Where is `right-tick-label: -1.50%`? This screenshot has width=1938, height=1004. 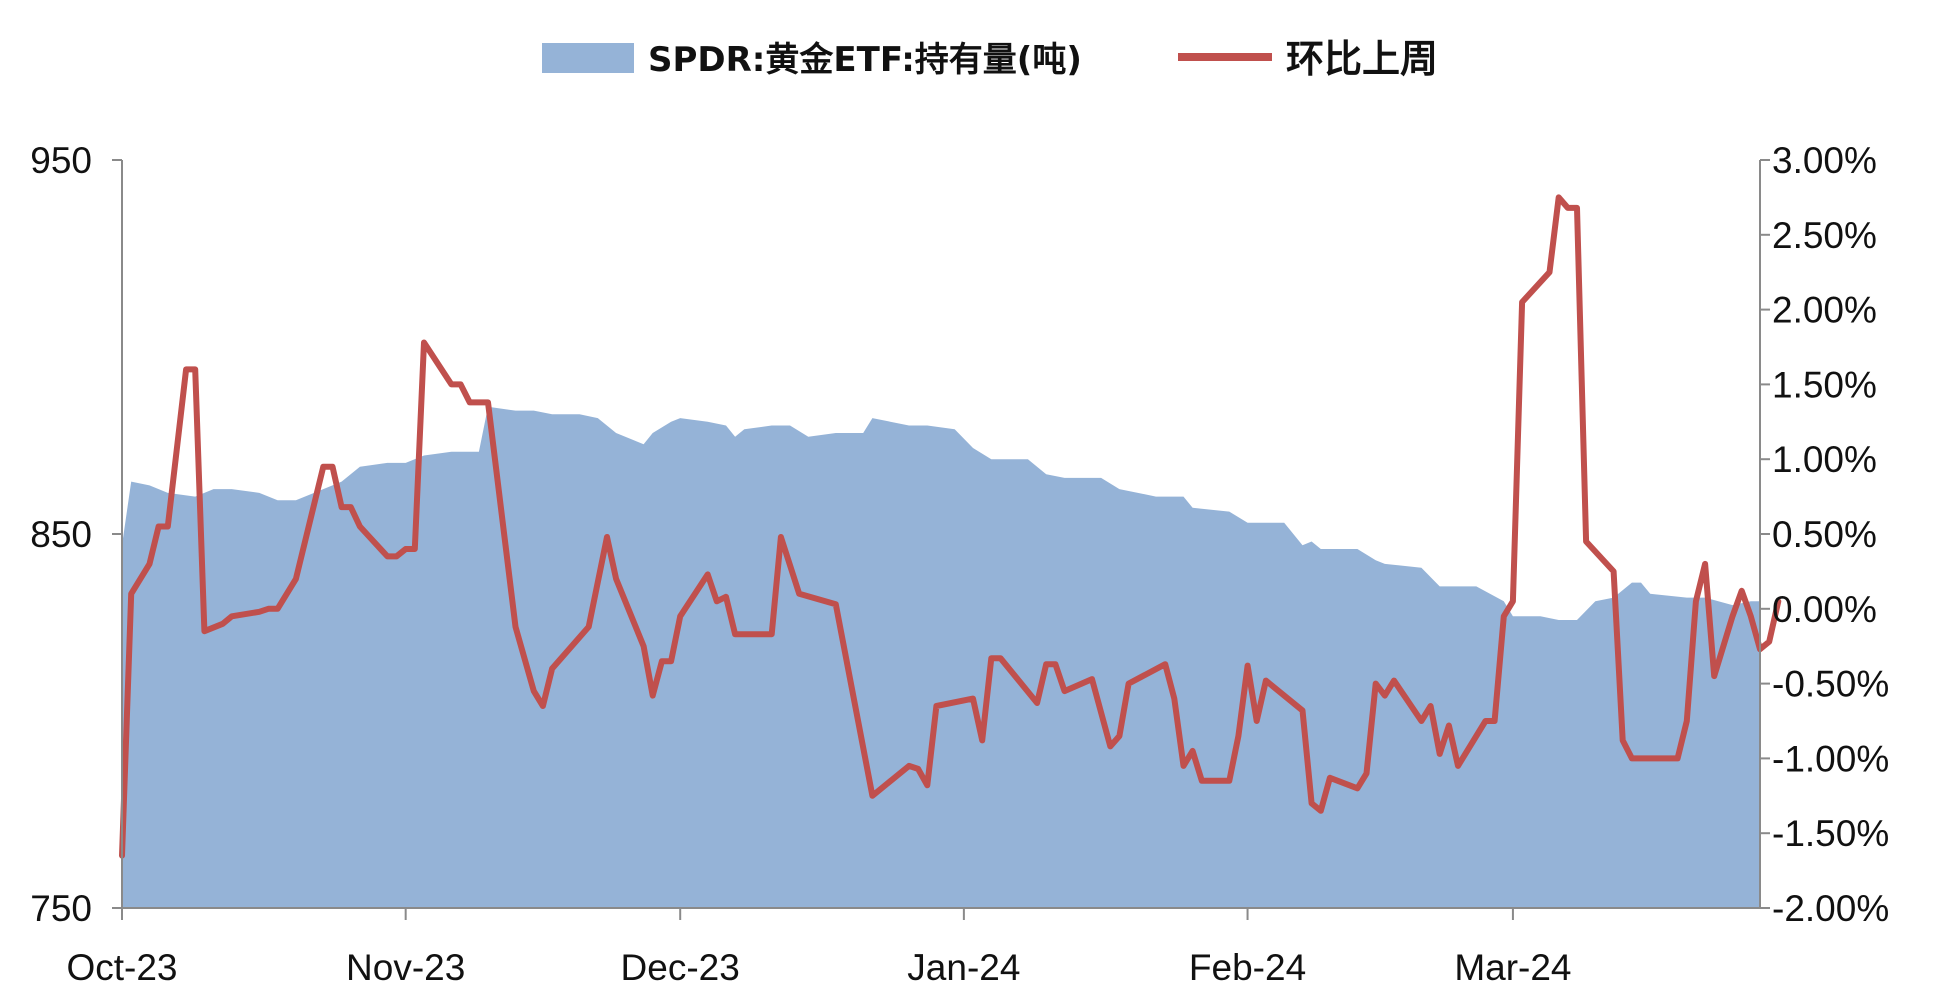 right-tick-label: -1.50% is located at coordinates (1830, 833).